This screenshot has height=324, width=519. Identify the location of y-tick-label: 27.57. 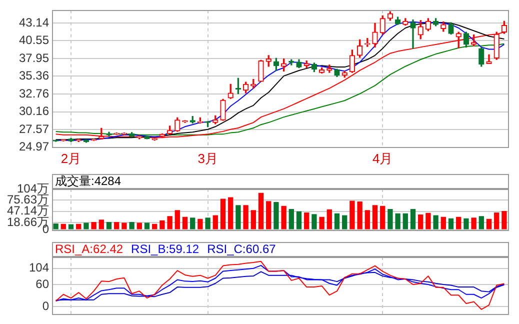
(34, 129).